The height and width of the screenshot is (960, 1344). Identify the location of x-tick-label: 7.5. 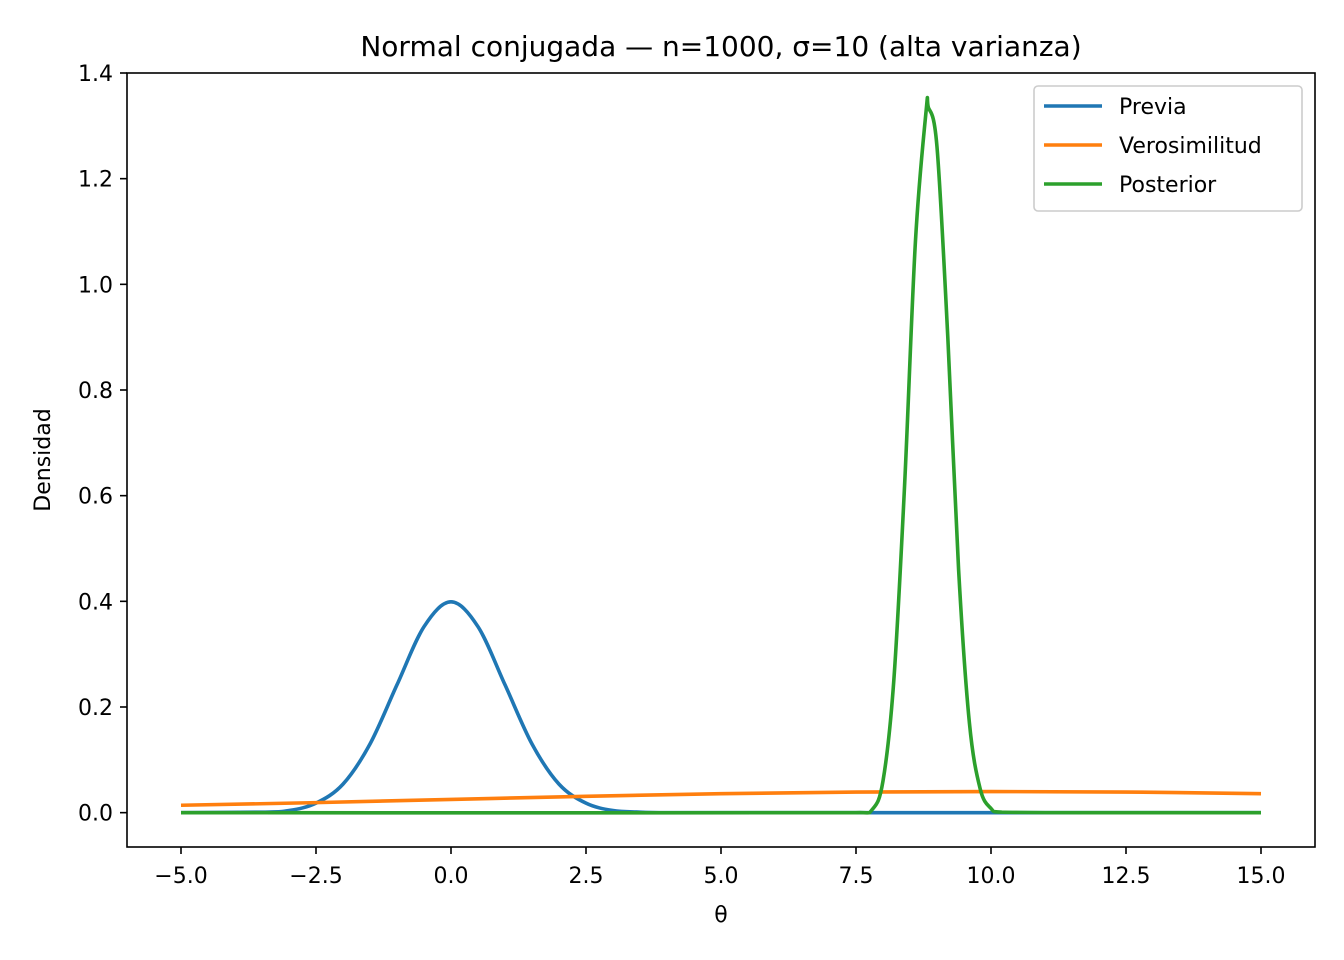
(856, 876).